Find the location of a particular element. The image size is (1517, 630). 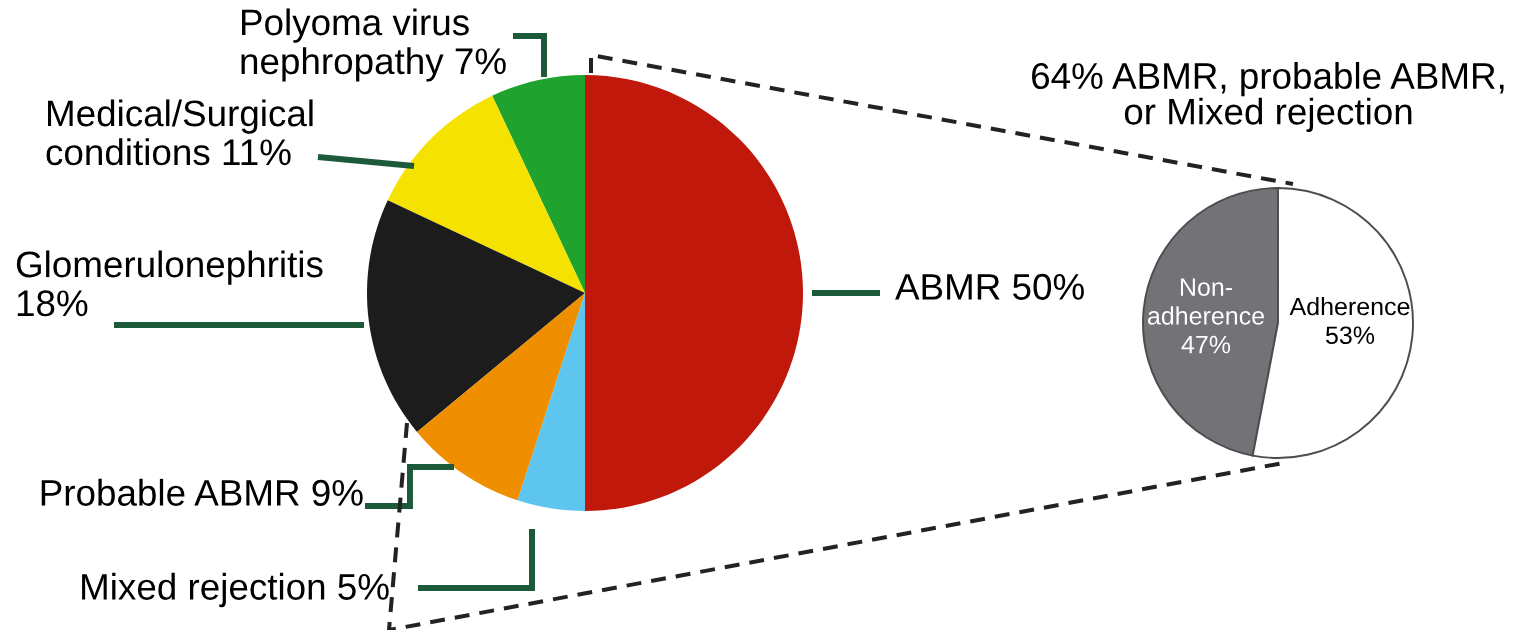

slice-label: Glomerulonephritis is located at coordinates (169, 267).